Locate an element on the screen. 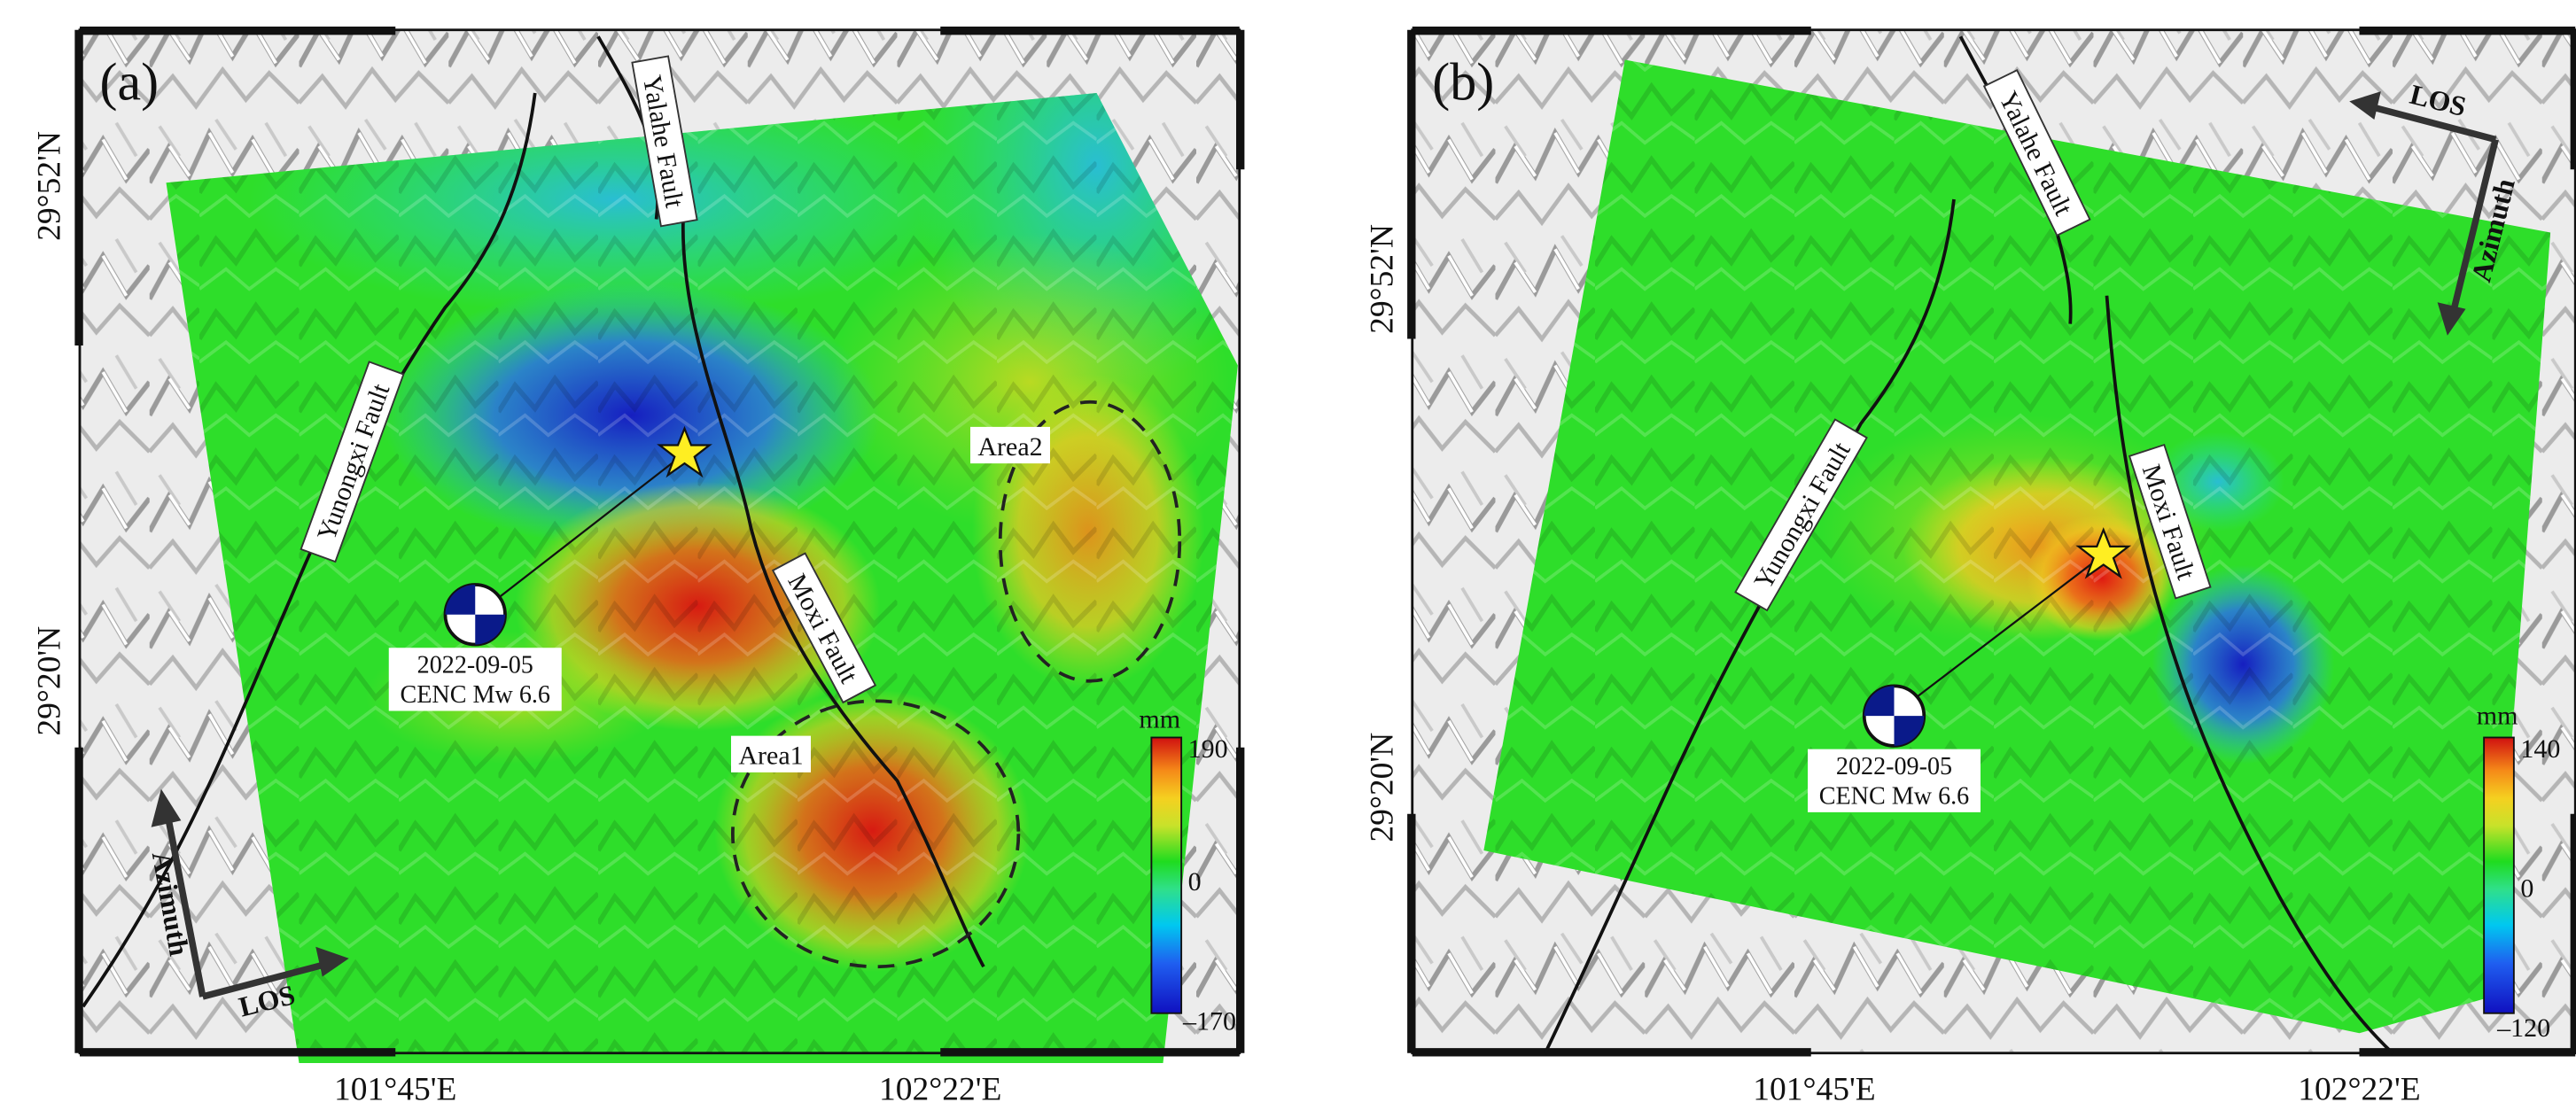 The image size is (2576, 1110). epicenter-link-line-b is located at coordinates (1999, 635).